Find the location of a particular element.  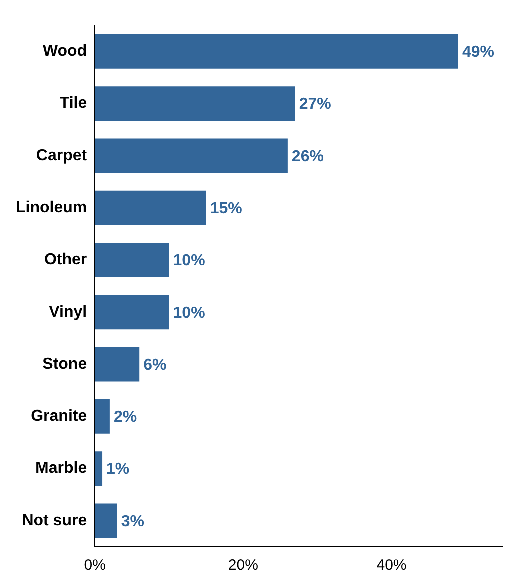

data-label: 6% is located at coordinates (155, 365).